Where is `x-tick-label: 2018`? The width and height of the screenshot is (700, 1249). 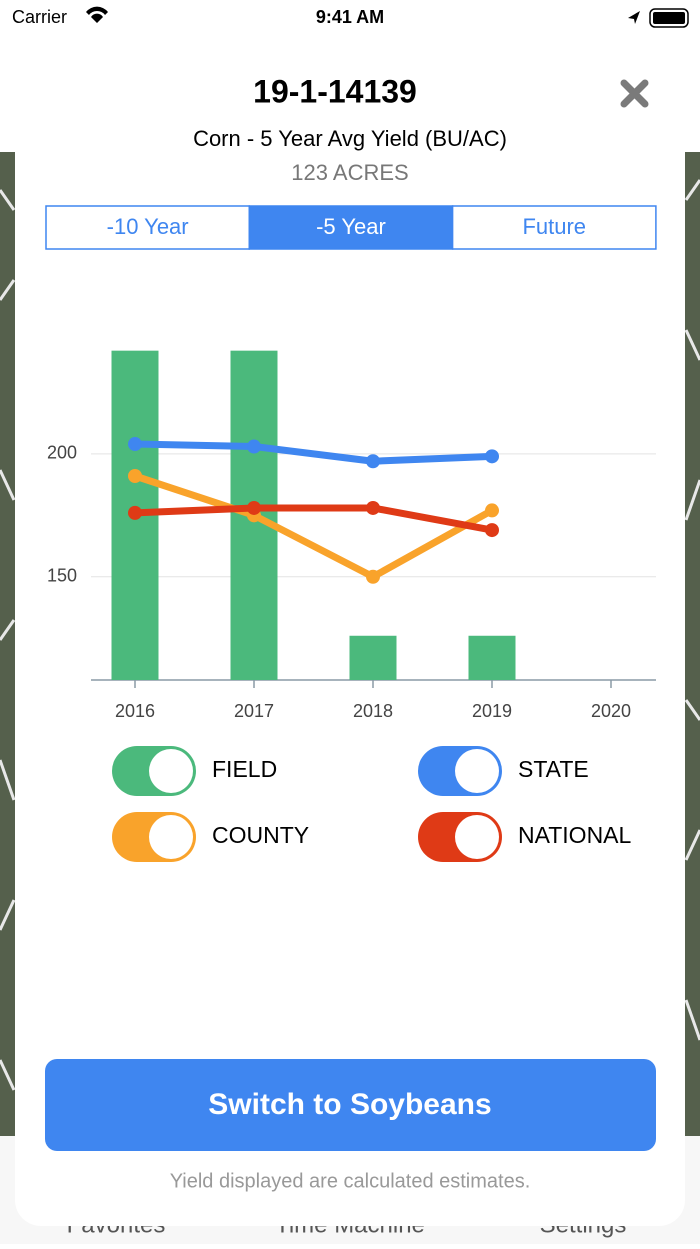
x-tick-label: 2018 is located at coordinates (373, 711).